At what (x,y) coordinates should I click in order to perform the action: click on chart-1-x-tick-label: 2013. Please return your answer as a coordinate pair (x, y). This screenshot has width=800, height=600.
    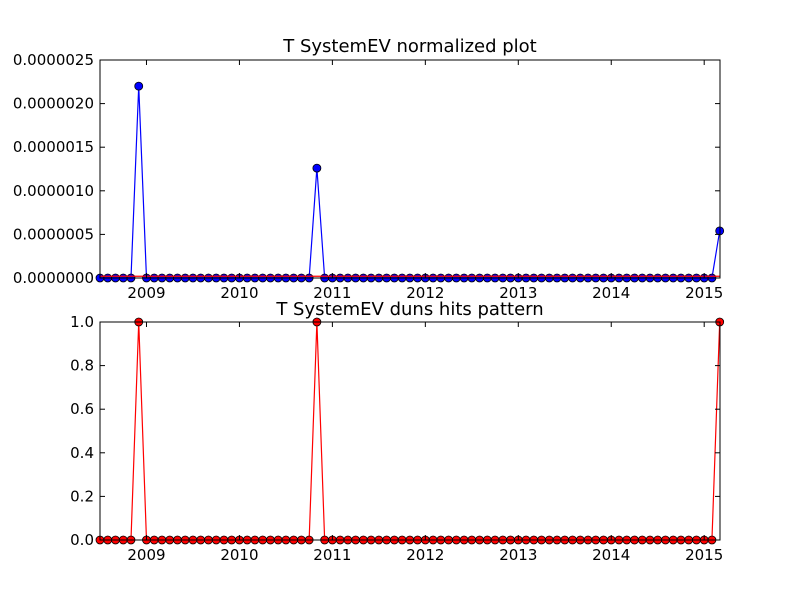
    Looking at the image, I should click on (518, 293).